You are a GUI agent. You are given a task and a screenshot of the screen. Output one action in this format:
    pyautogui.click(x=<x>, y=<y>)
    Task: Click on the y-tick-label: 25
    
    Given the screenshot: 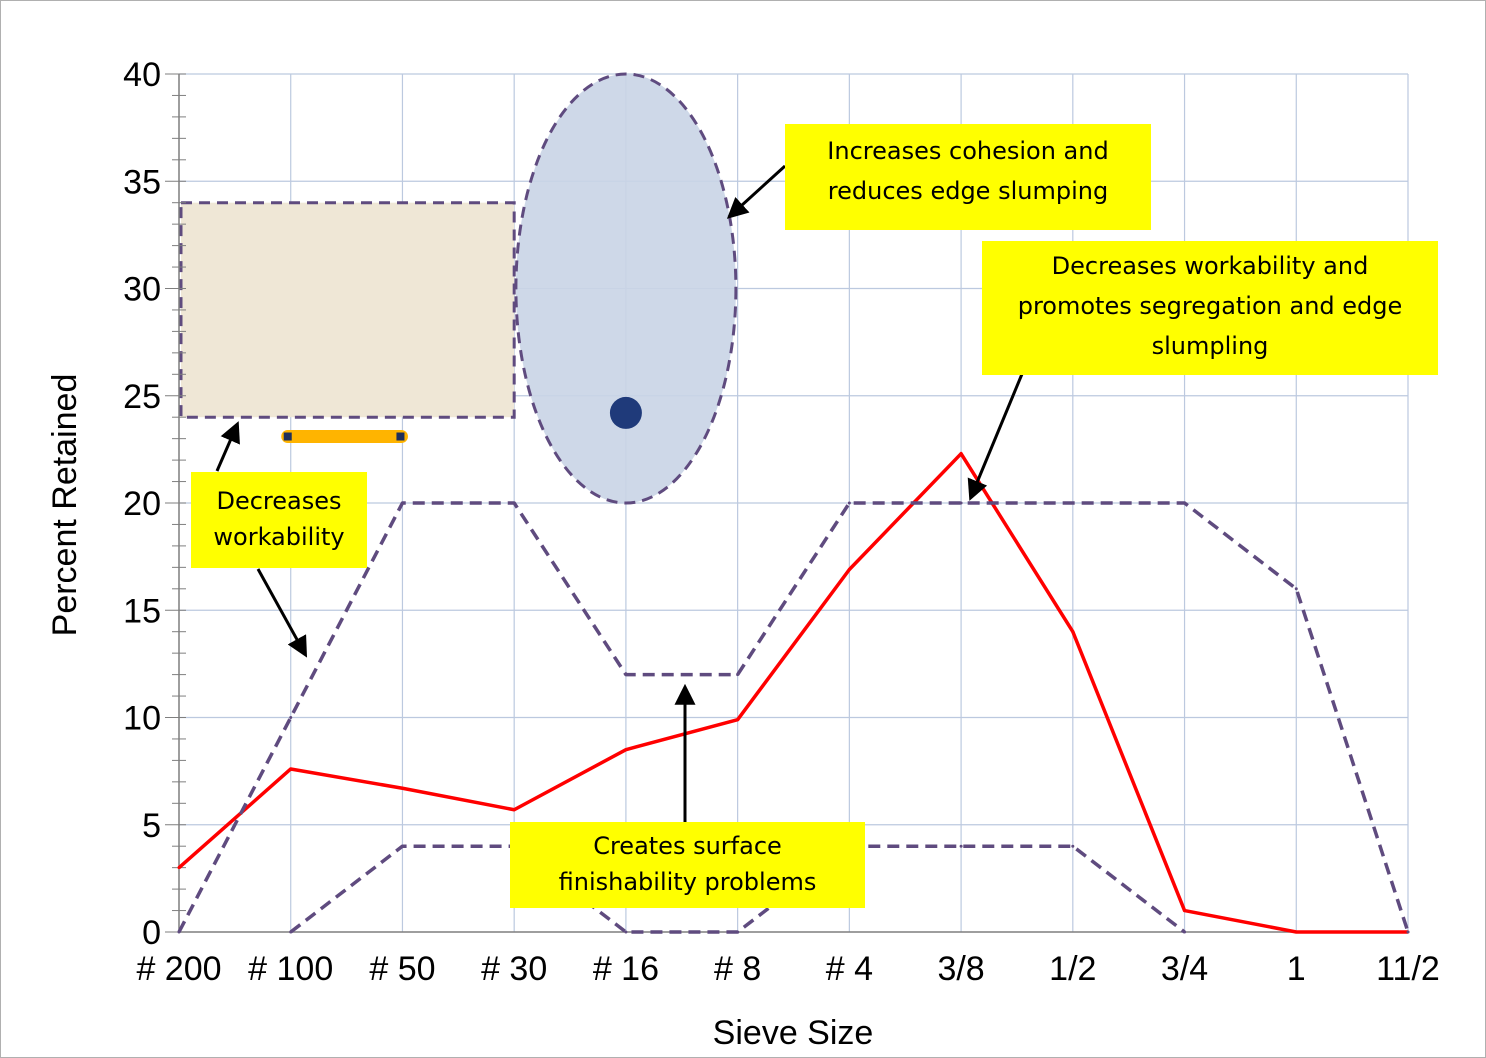 What is the action you would take?
    pyautogui.click(x=142, y=397)
    